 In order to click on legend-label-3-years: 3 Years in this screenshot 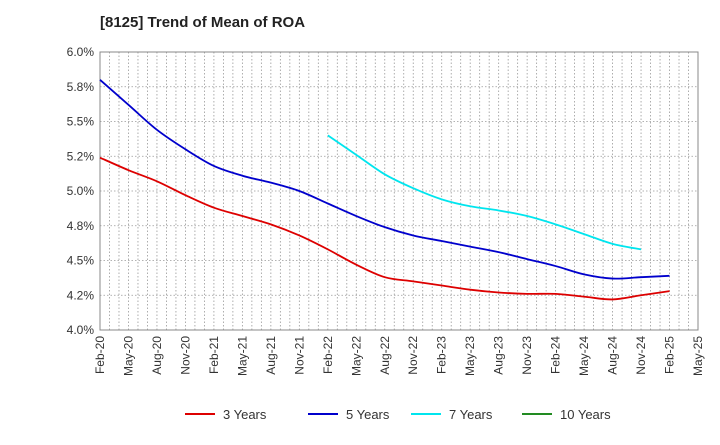, I will do `click(245, 414)`.